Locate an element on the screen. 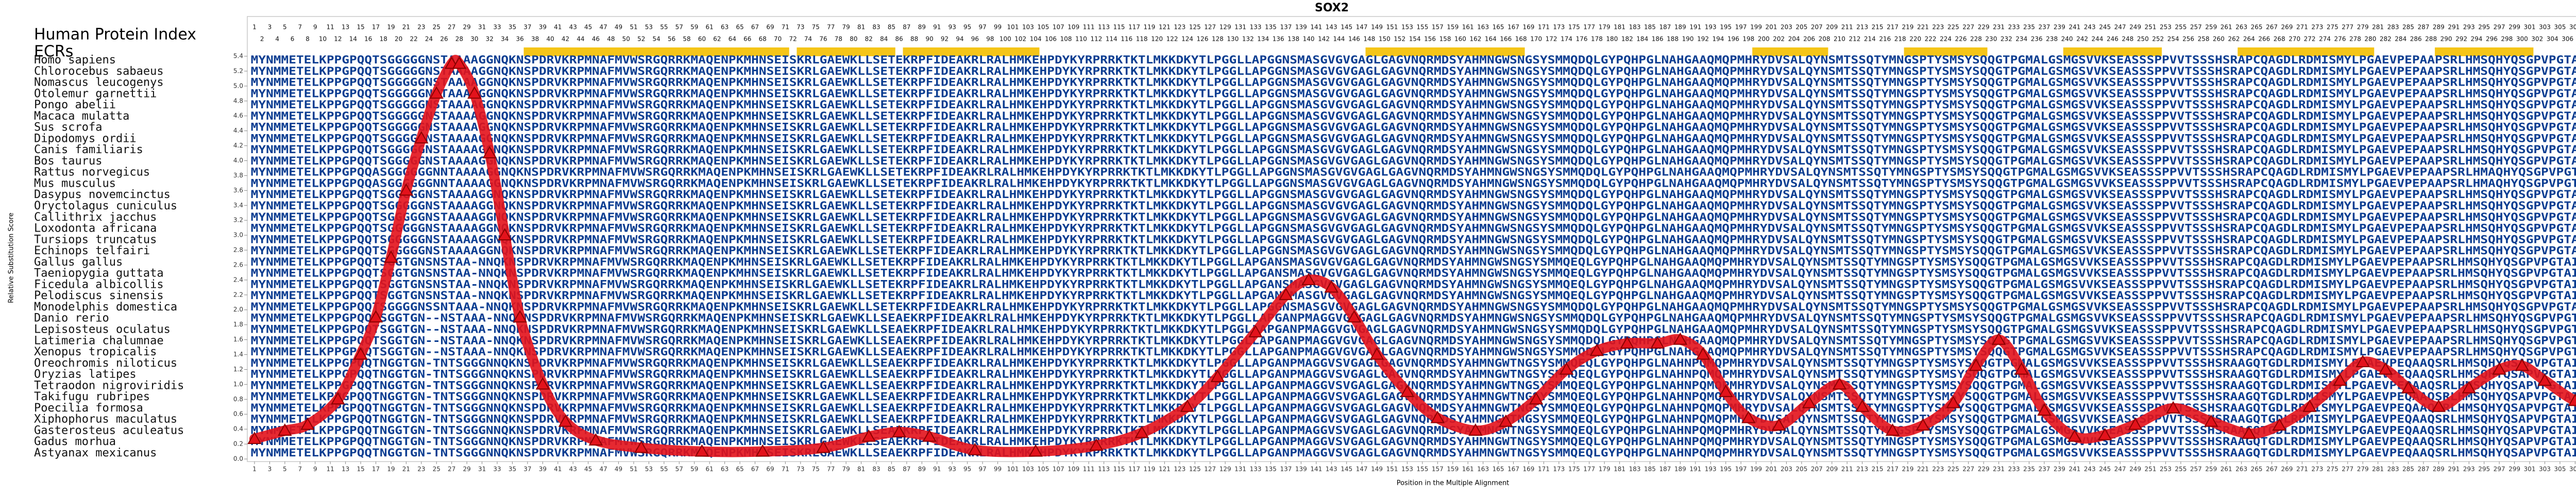 This screenshot has height=492, width=2576. index-number: 102 is located at coordinates (1020, 39).